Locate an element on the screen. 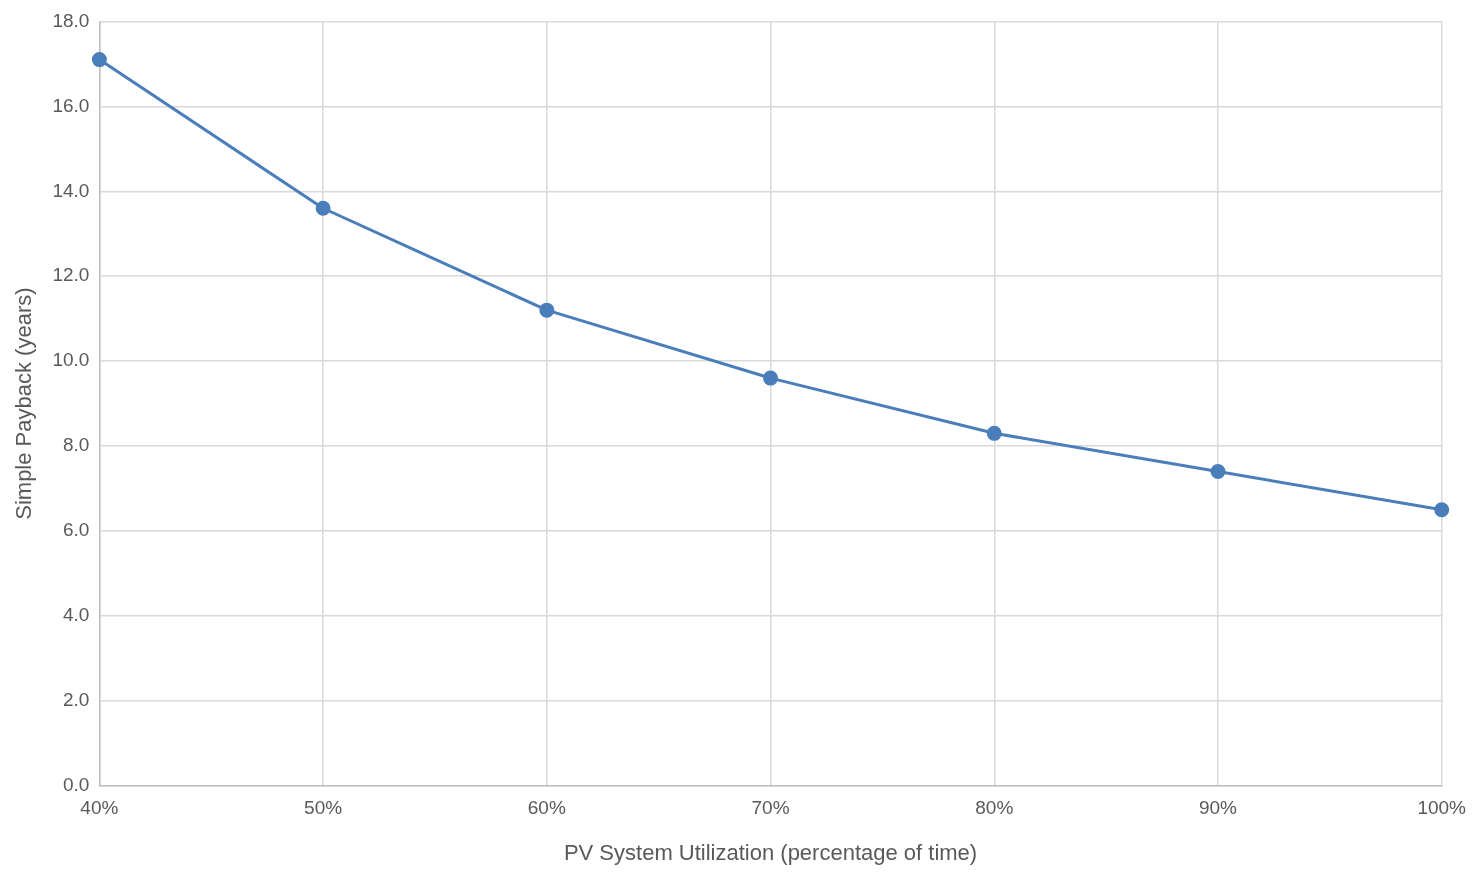 This screenshot has width=1478, height=875. y-tick-label: 2.0 is located at coordinates (76, 700).